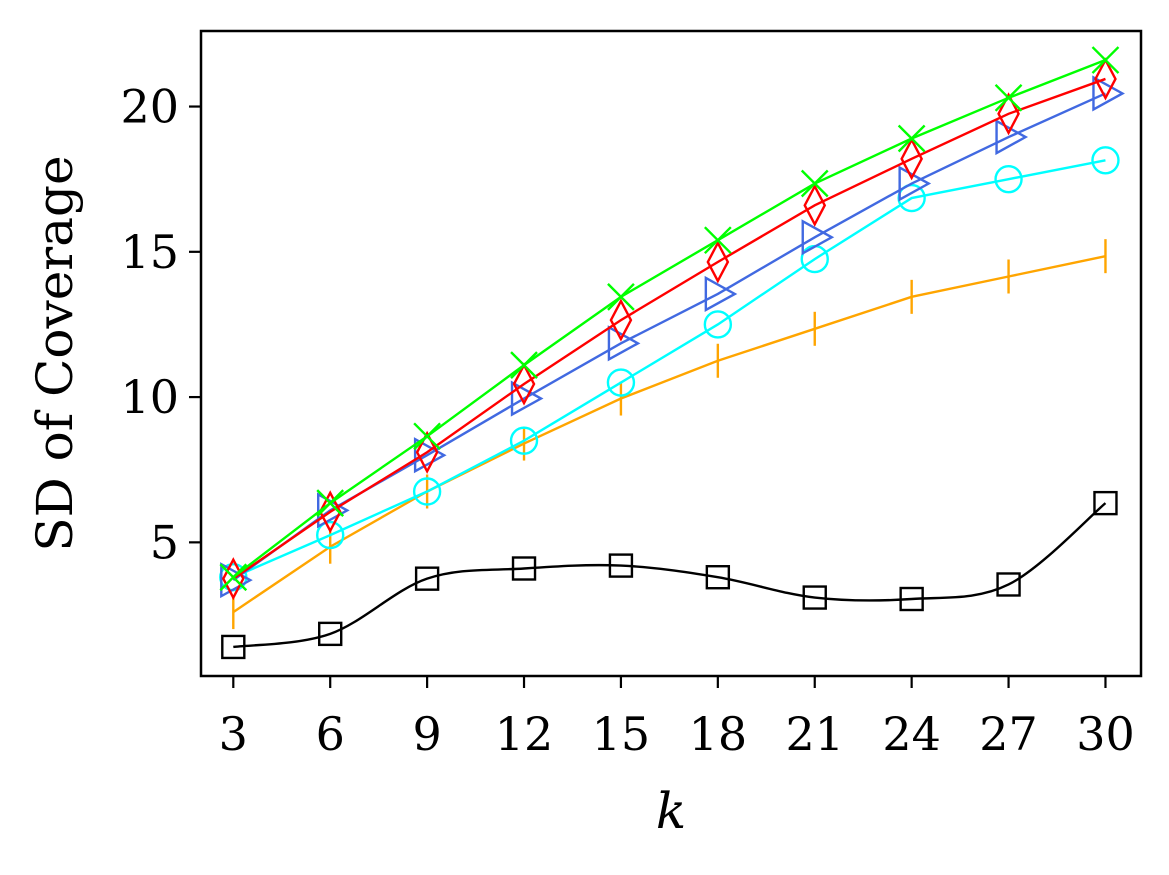  I want to click on x-tick-label: 21, so click(814, 734).